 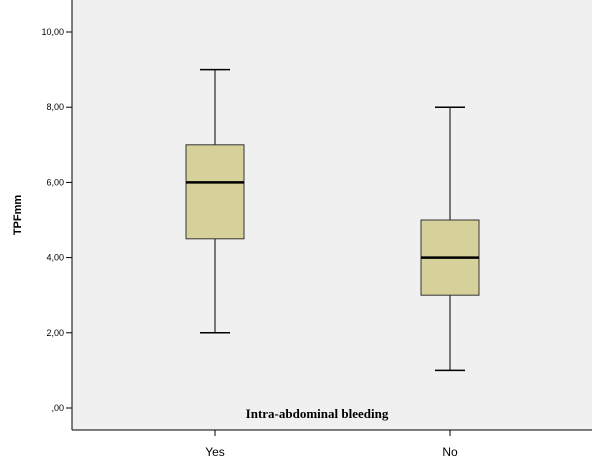 I want to click on y-tick-label: 6,00, so click(x=55, y=182).